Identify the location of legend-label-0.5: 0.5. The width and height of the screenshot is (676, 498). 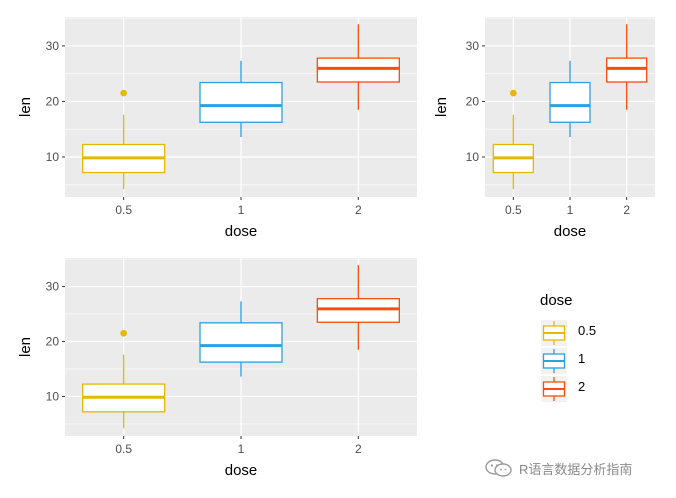
(587, 330).